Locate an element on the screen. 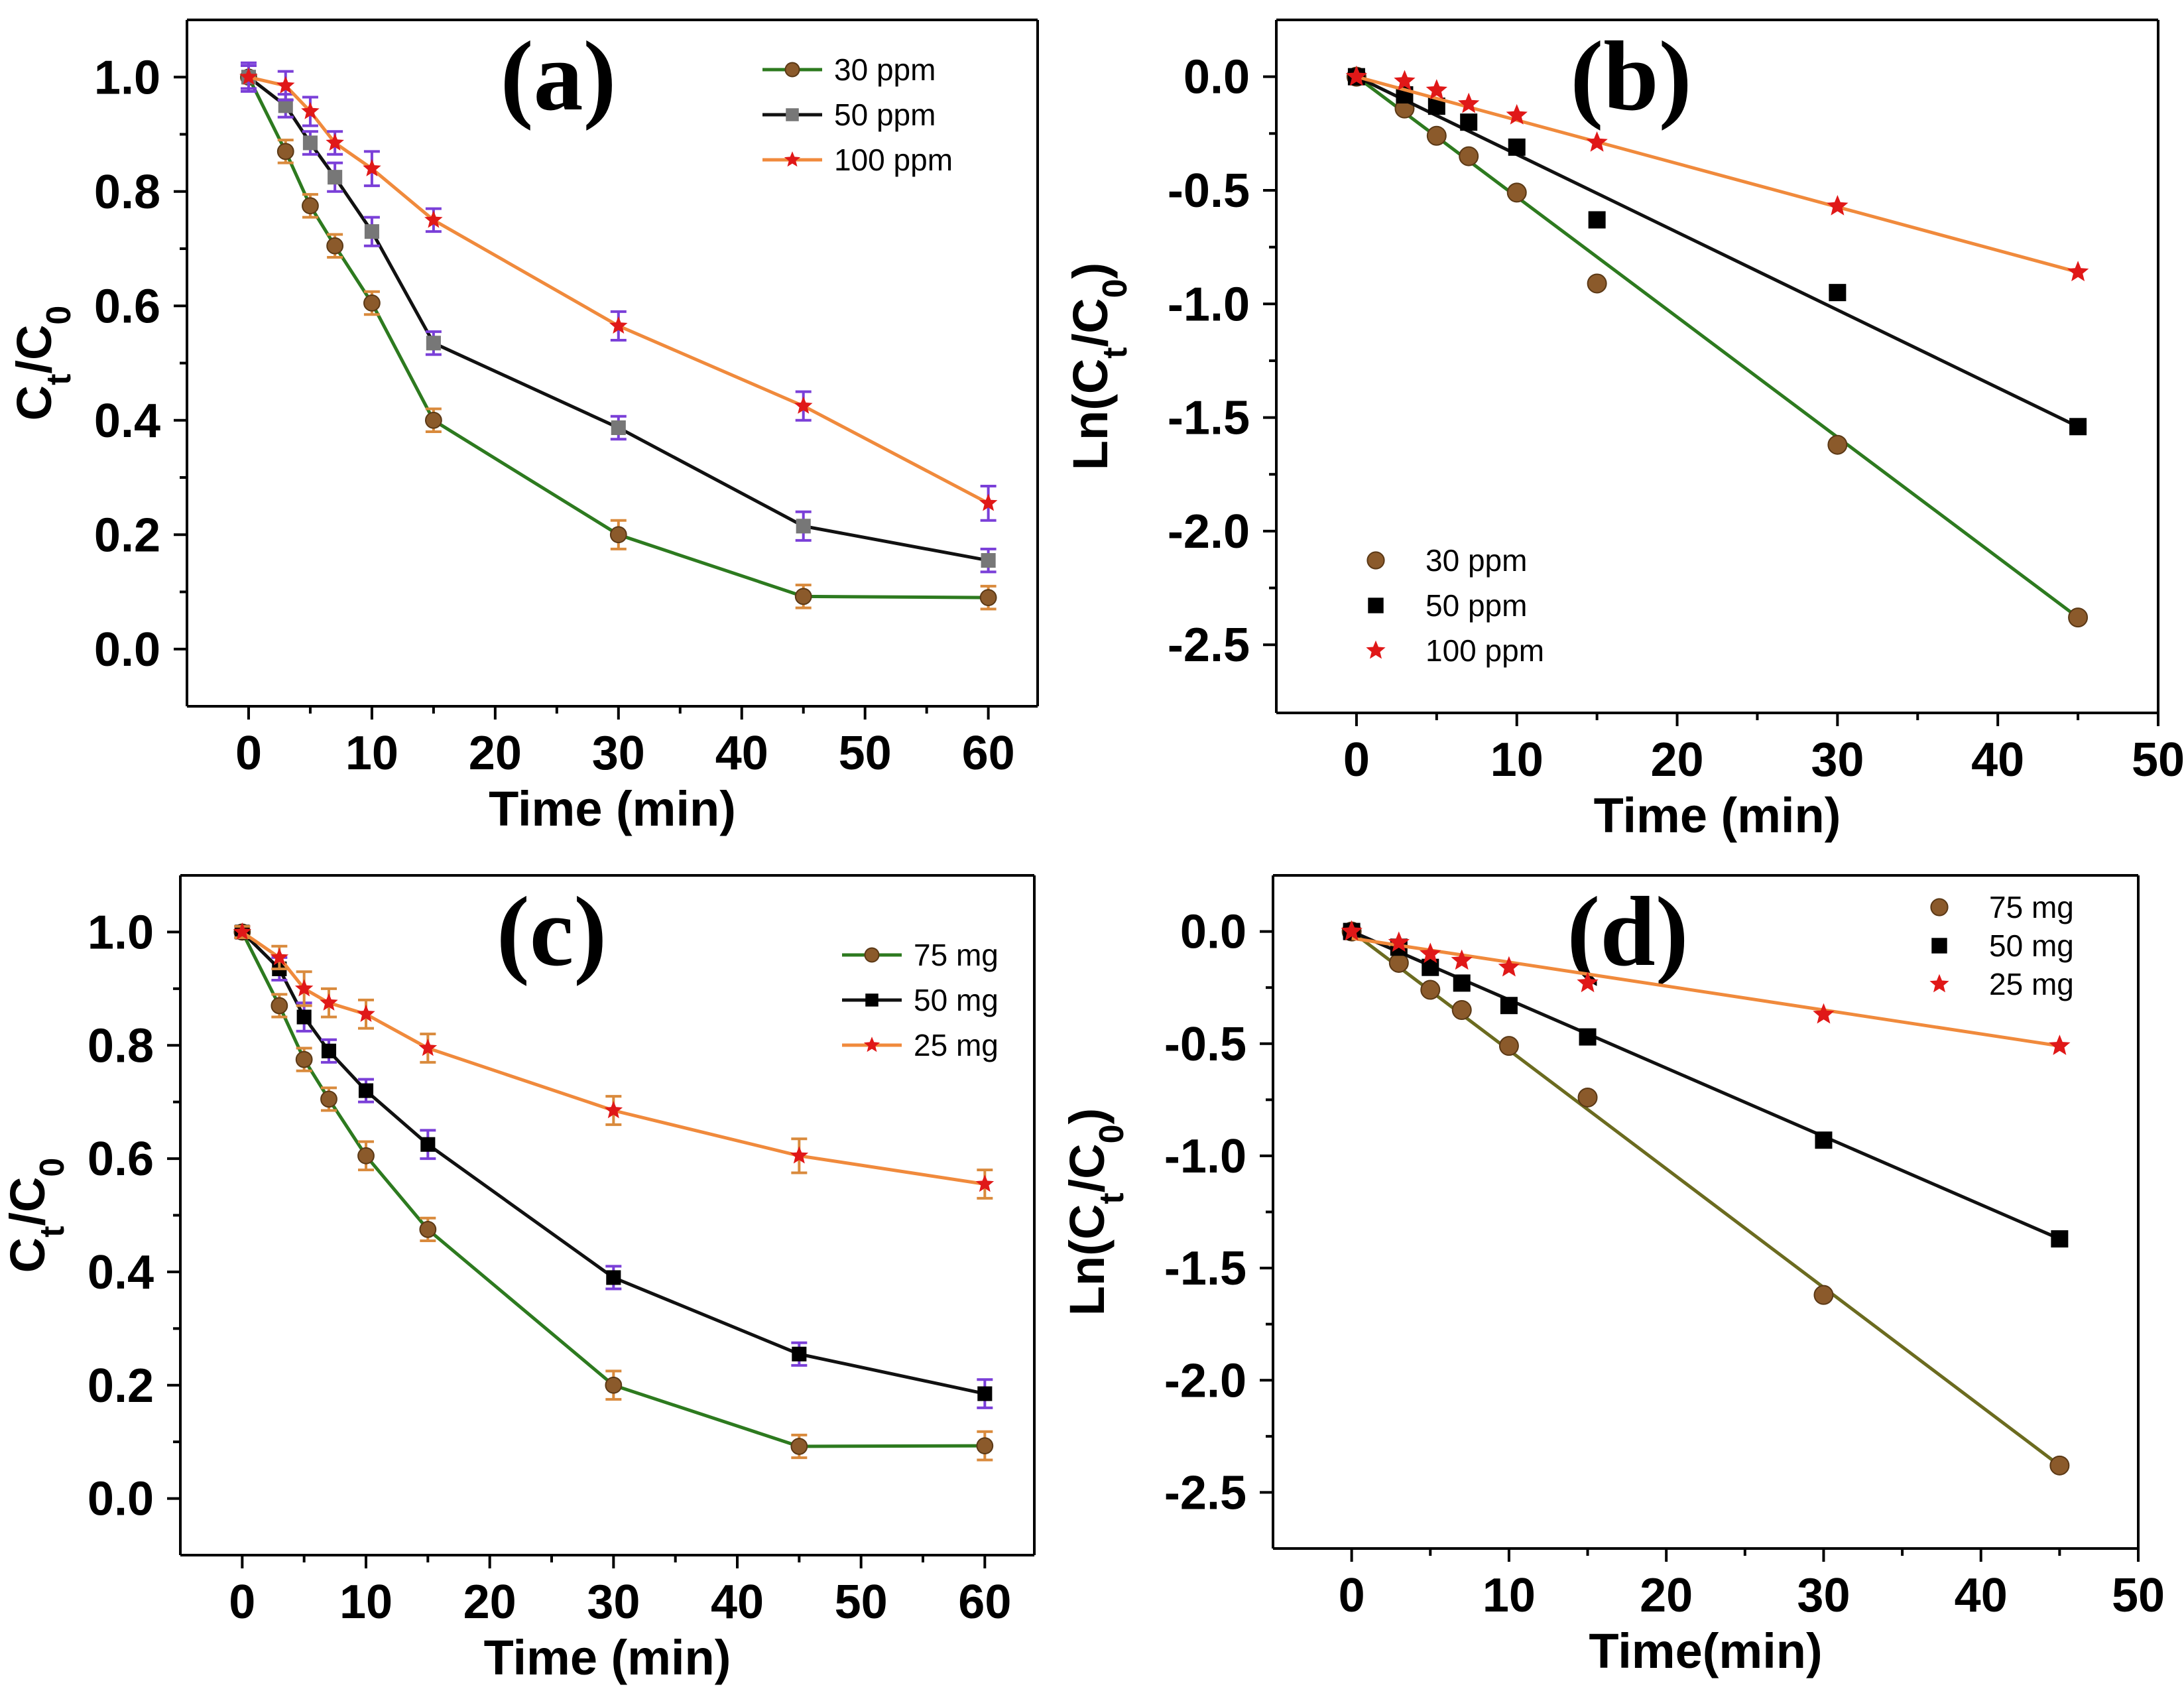 The image size is (2184, 1707). legend-entry: 50 ppm is located at coordinates (849, 115).